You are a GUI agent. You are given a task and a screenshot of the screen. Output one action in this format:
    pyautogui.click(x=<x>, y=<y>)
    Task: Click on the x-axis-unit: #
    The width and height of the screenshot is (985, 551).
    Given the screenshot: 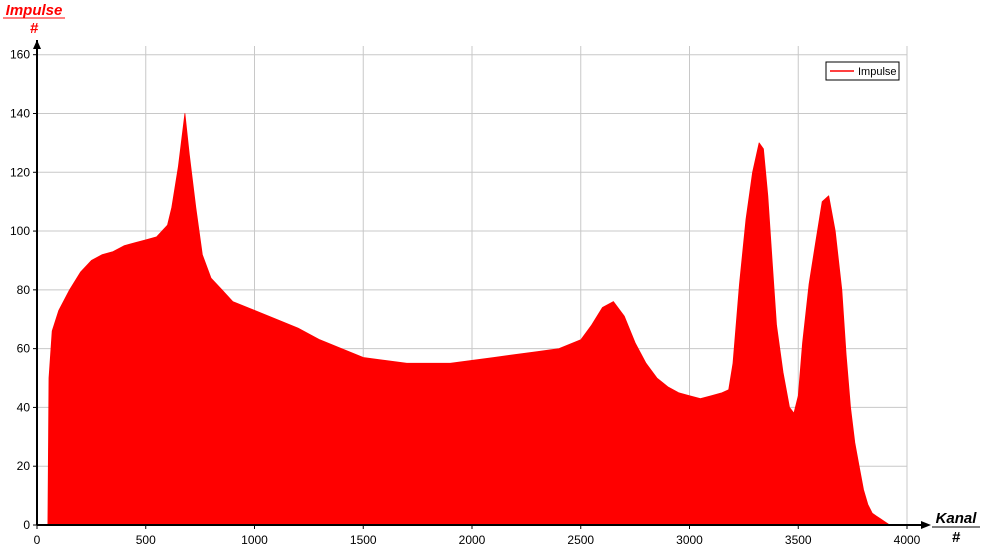 What is the action you would take?
    pyautogui.click(x=956, y=537)
    